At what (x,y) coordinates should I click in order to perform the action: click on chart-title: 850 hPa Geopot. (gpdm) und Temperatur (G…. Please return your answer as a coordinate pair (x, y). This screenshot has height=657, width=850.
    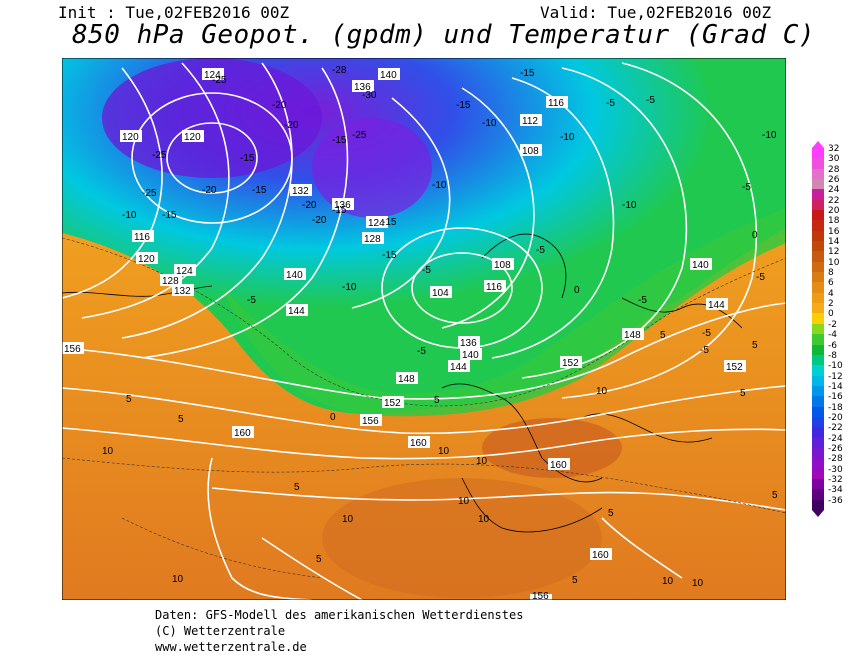
    Looking at the image, I should click on (444, 35).